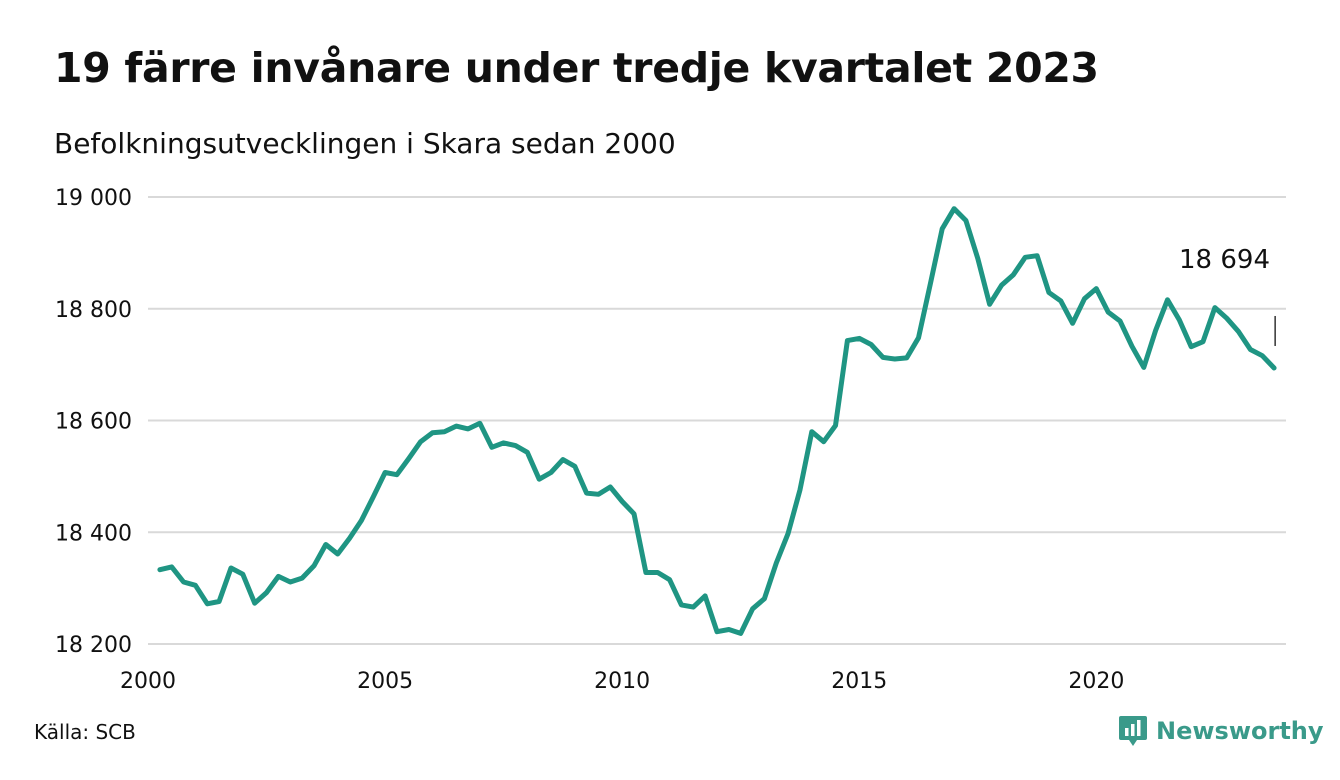  I want to click on brand-name: Newsworthy, so click(1240, 731).